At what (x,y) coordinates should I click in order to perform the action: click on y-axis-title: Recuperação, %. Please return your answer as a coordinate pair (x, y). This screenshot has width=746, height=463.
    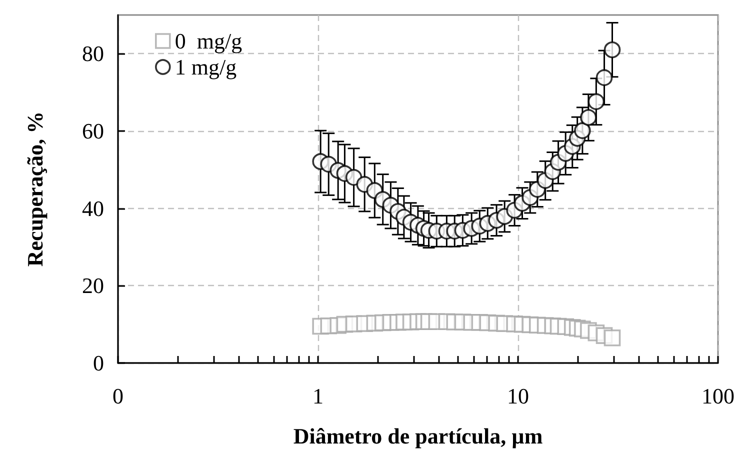
    Looking at the image, I should click on (35, 189).